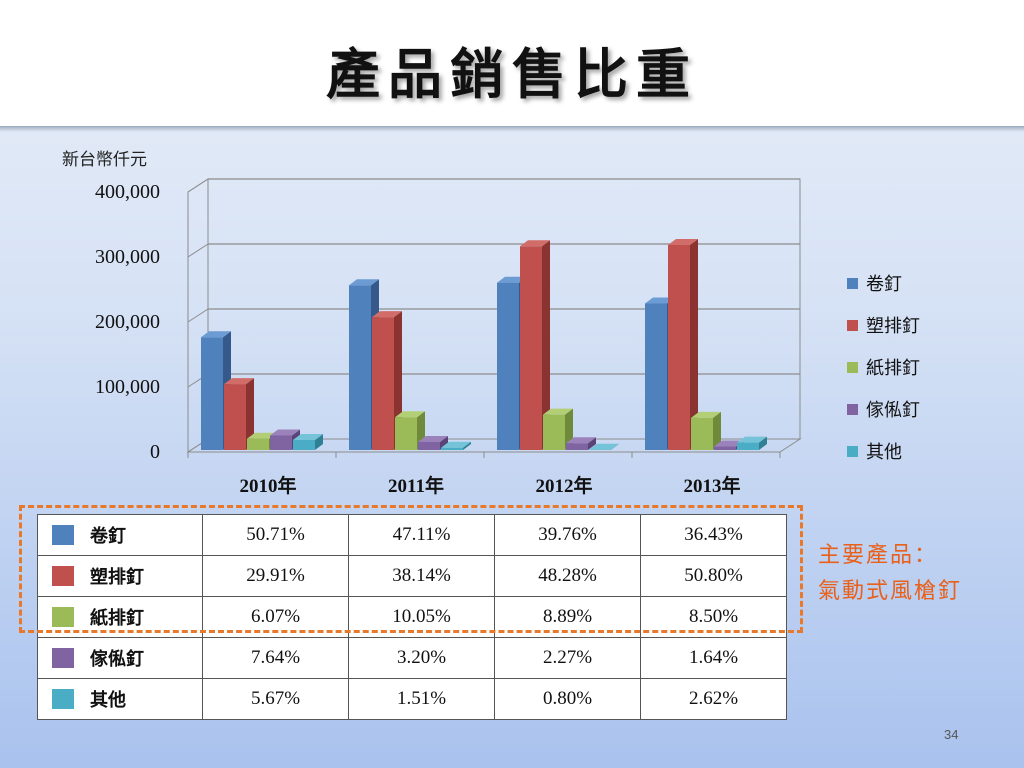 This screenshot has height=768, width=1024. What do you see at coordinates (512, 129) in the screenshot?
I see `header-divider` at bounding box center [512, 129].